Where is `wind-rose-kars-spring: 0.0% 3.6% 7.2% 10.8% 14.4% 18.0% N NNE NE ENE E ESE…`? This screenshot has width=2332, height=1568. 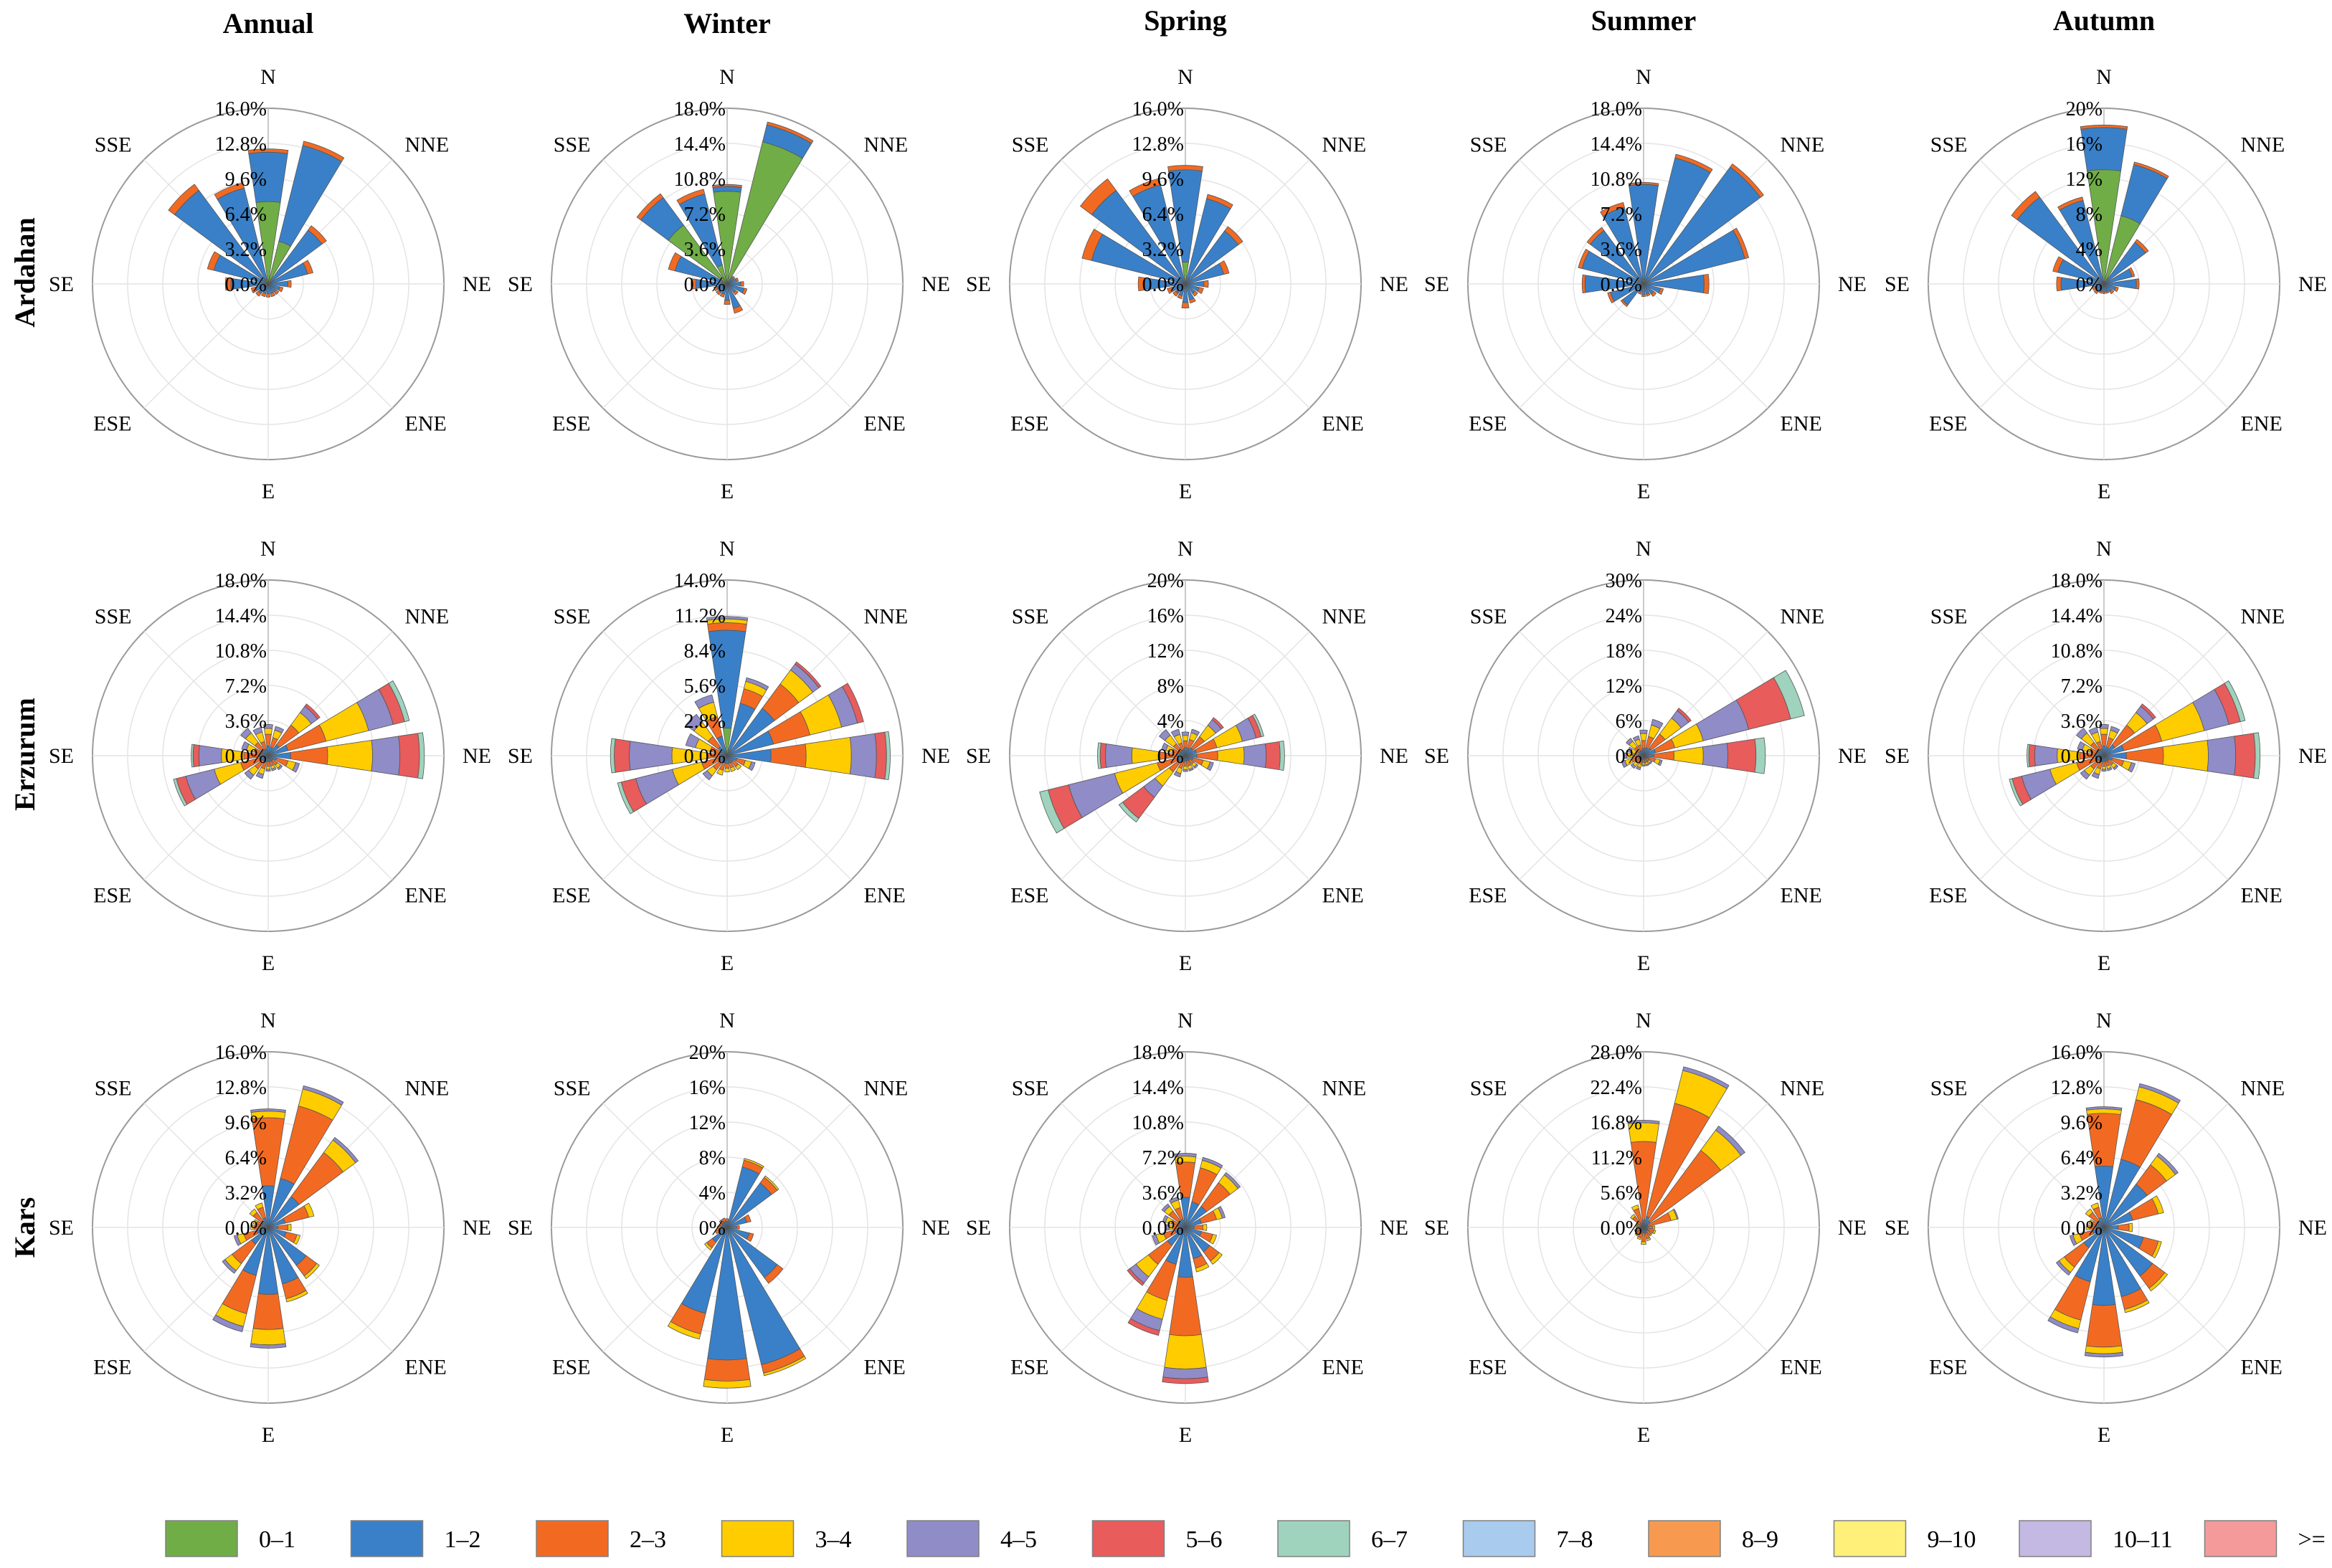
wind-rose-kars-spring: 0.0% 3.6% 7.2% 10.8% 14.4% 18.0% N NNE NE ENE E ESE… is located at coordinates (1187, 1228).